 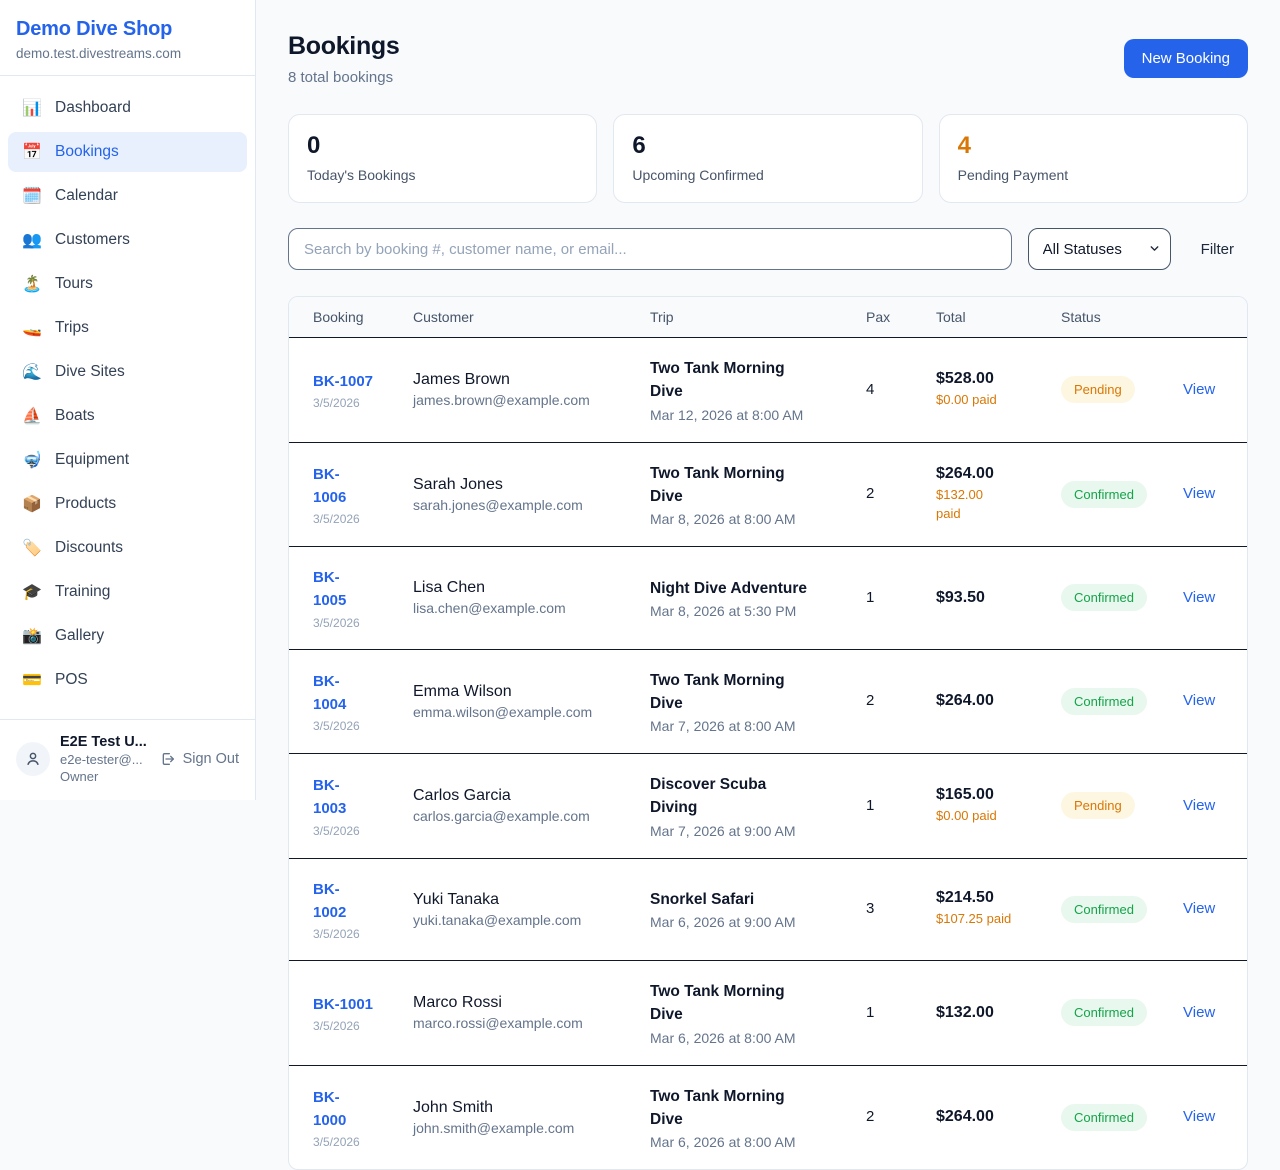 What do you see at coordinates (343, 1004) in the screenshot?
I see `booking-id-link: BK-1001` at bounding box center [343, 1004].